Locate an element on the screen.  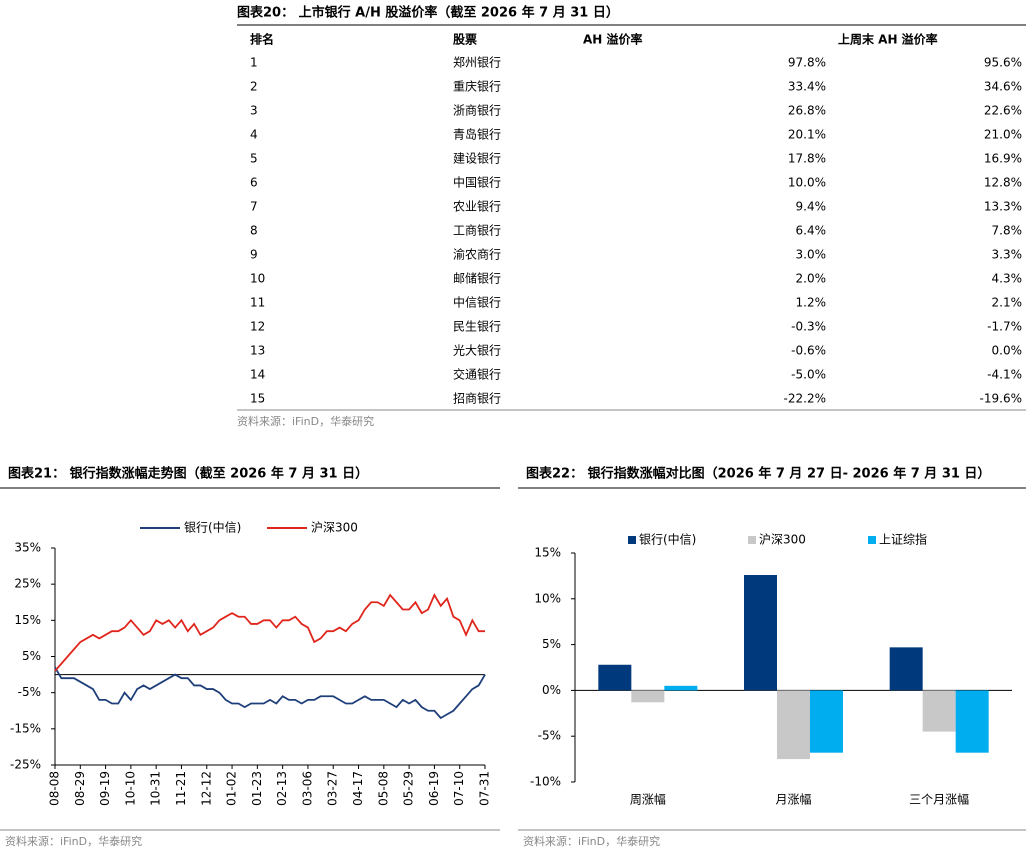
ah-premium: 2.0% is located at coordinates (811, 279).